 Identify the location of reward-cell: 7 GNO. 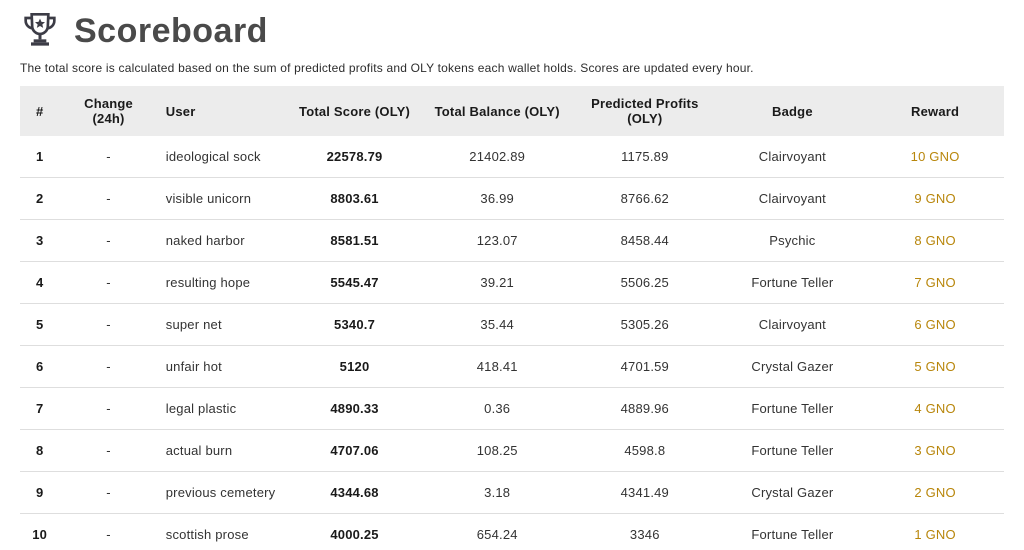
(935, 282).